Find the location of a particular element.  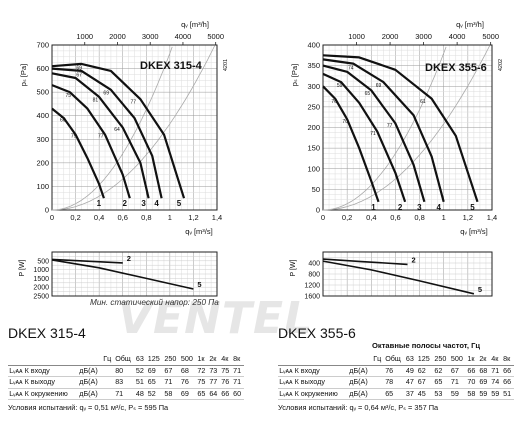

x-tick-label: 0,8 is located at coordinates (146, 217).